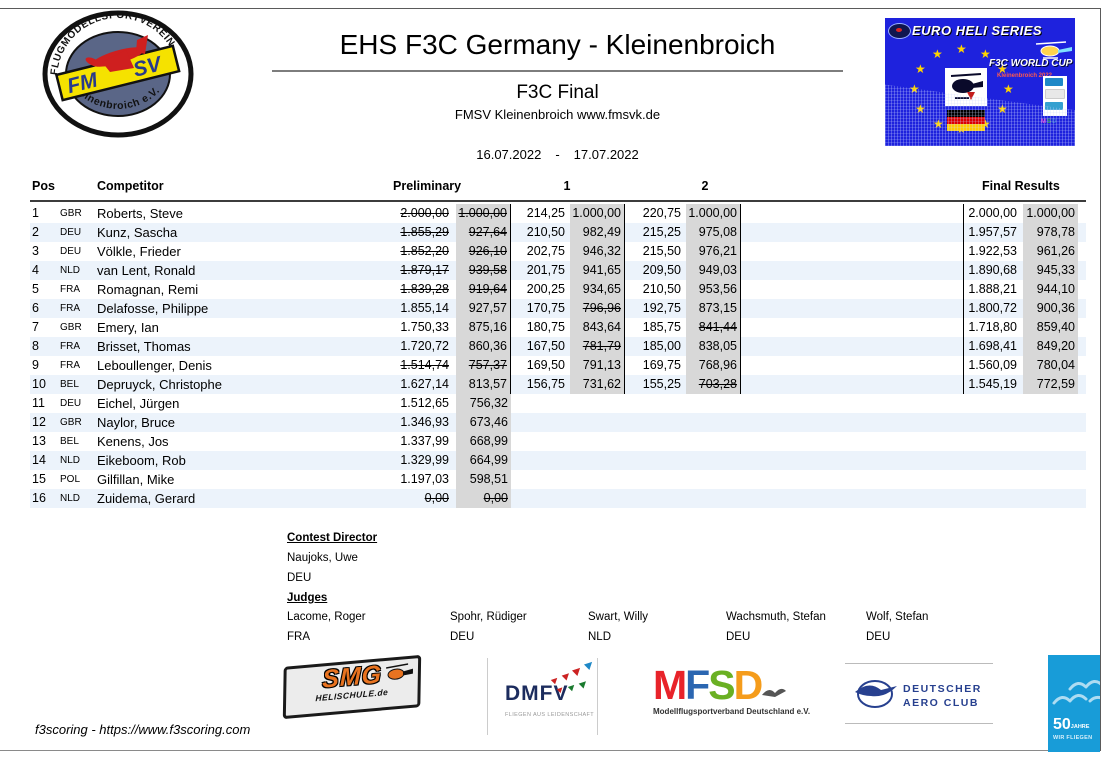  What do you see at coordinates (966, 87) in the screenshot?
I see `ehs-center-emblem-icon` at bounding box center [966, 87].